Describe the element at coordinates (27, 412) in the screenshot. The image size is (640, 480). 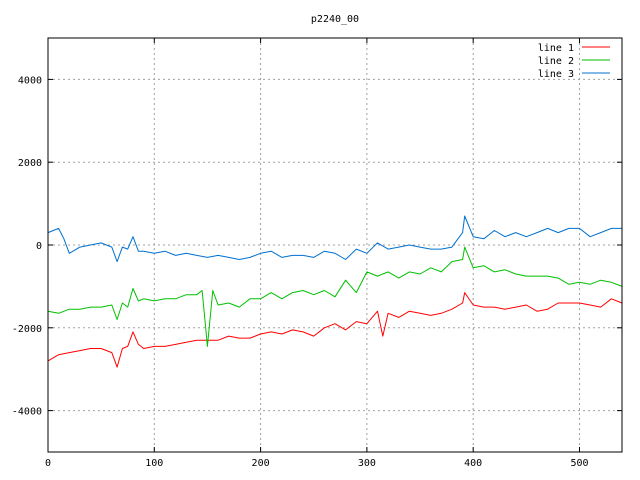
I see `y-tick-label: -4000` at that location.